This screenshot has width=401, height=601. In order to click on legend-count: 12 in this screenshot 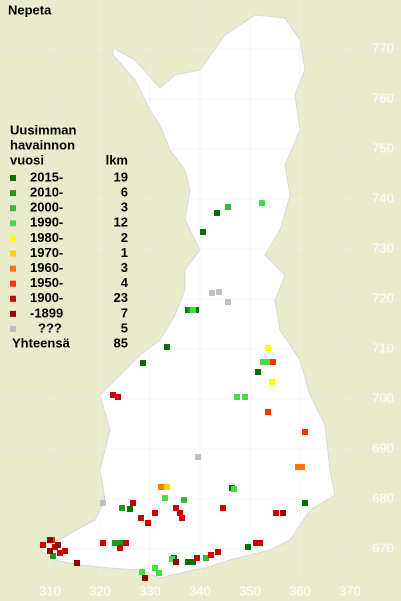, I will do `click(121, 222)`.